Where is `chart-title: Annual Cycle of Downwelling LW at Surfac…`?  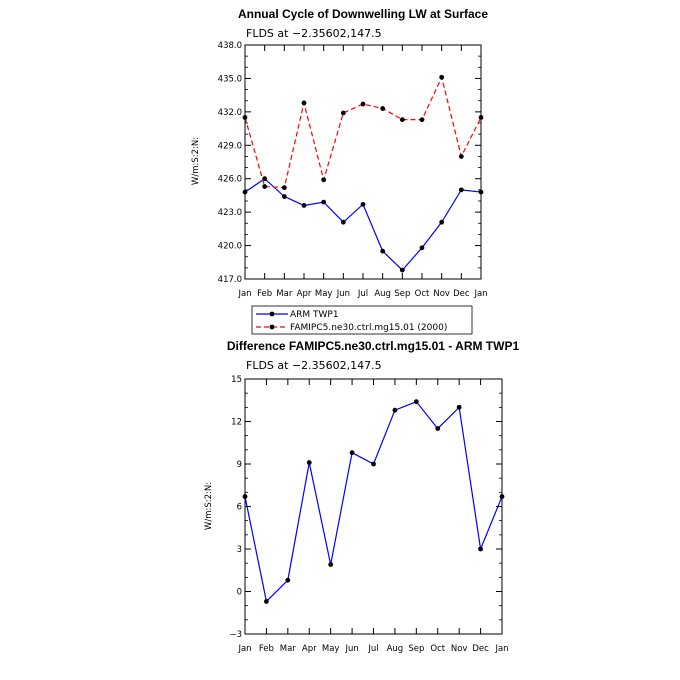 chart-title: Annual Cycle of Downwelling LW at Surfac… is located at coordinates (363, 14).